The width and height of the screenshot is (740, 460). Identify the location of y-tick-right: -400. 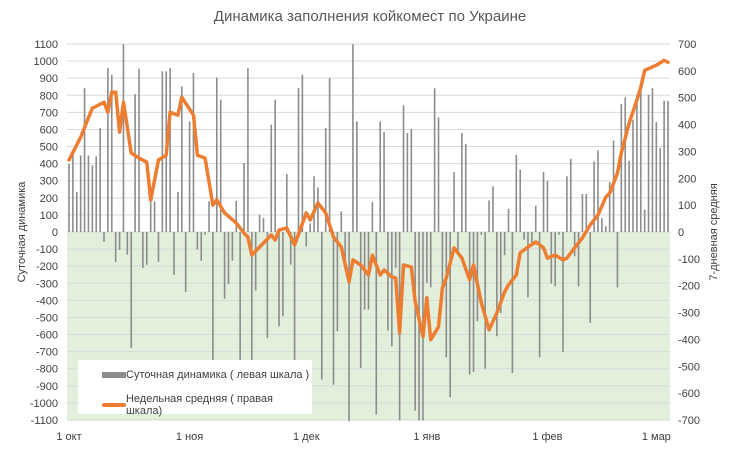
(689, 340).